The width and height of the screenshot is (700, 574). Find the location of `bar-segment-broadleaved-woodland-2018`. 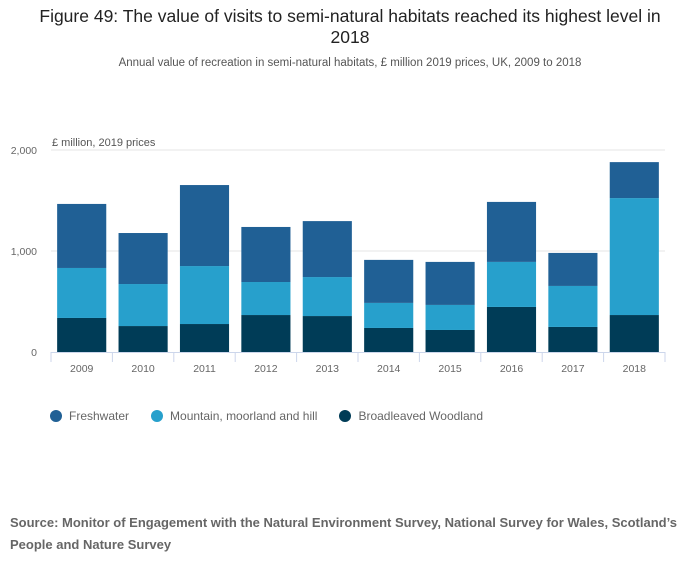

bar-segment-broadleaved-woodland-2018 is located at coordinates (634, 333).